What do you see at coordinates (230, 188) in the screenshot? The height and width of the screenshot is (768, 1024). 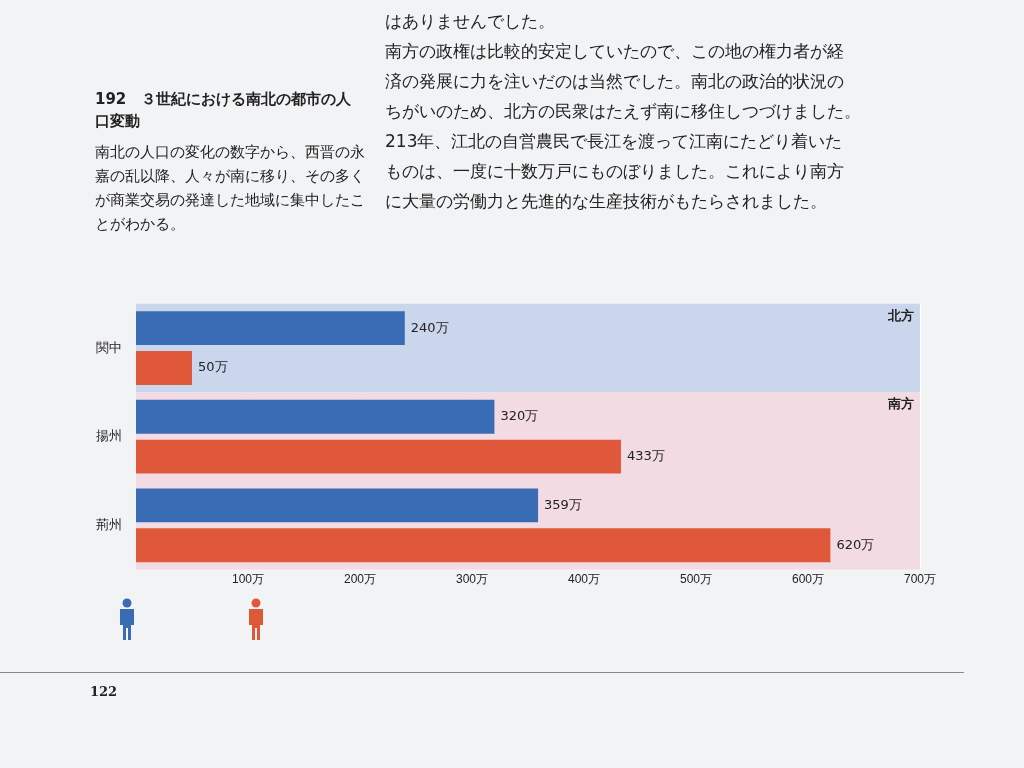 I see `chart-subtitle: 南北の人口の変化の数字から、西晋の永嘉の乱以降、人々が南に移り、その多くが商業交易の発達した地域に集中したことがわかる。` at bounding box center [230, 188].